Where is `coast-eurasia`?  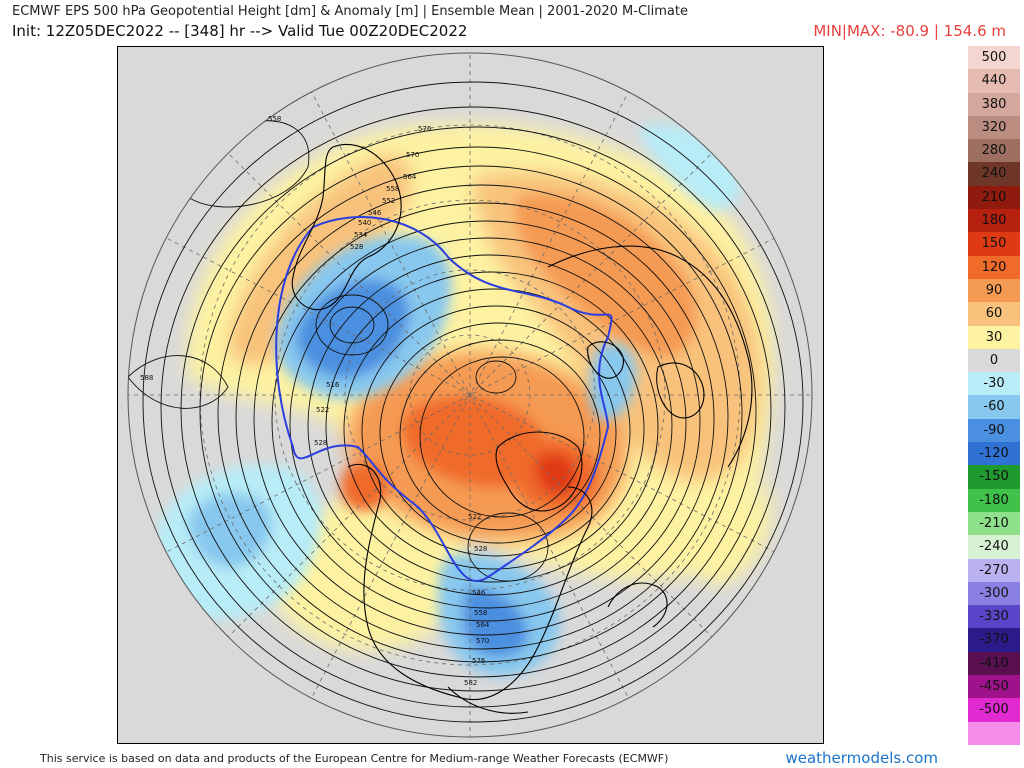 coast-eurasia is located at coordinates (650, 356).